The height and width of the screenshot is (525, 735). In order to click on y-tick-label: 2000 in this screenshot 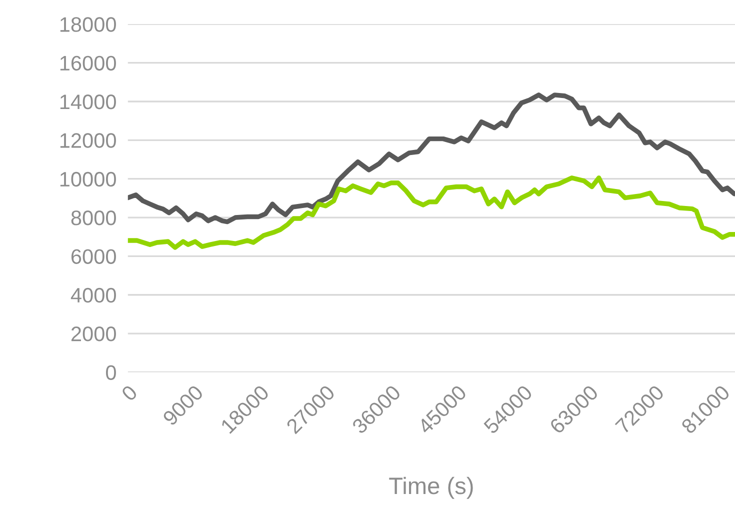, I will do `click(93, 334)`.